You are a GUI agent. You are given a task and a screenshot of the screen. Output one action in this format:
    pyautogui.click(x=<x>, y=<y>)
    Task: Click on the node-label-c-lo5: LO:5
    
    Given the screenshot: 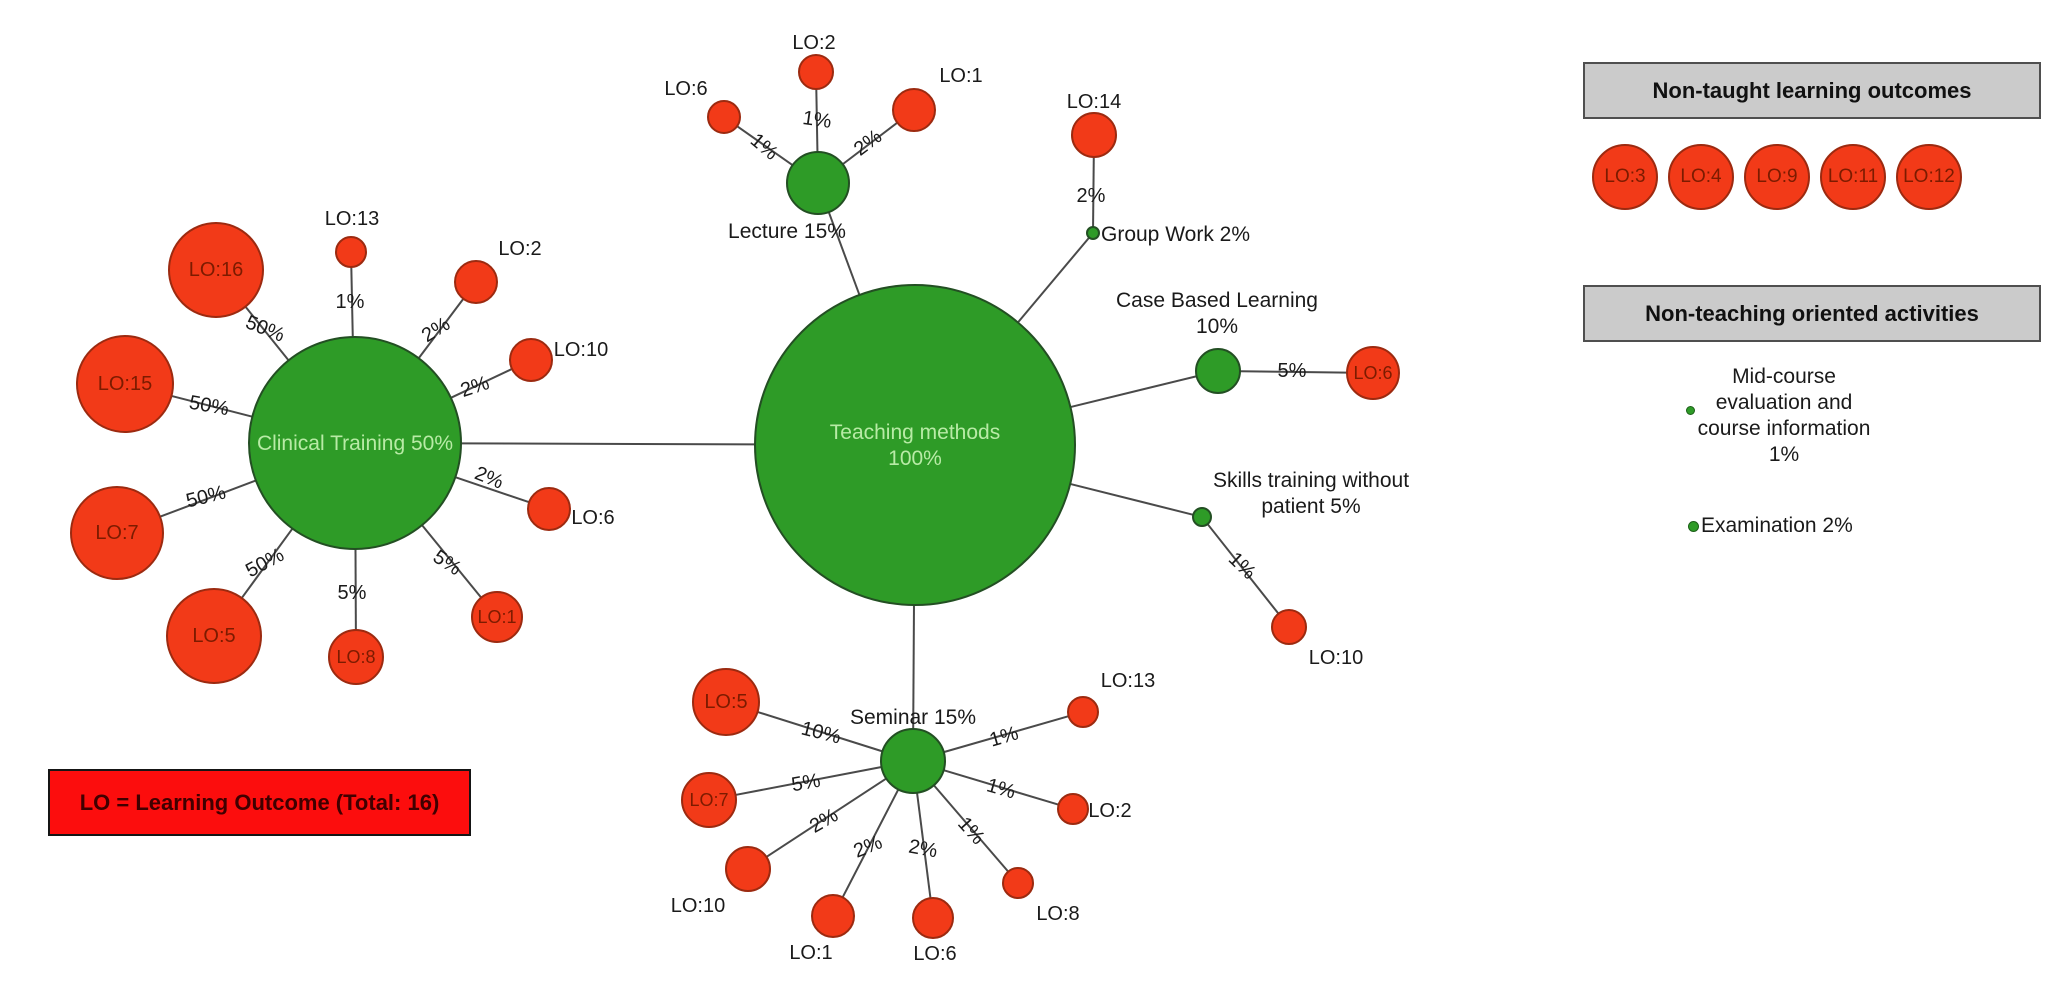 What is the action you would take?
    pyautogui.click(x=213, y=636)
    